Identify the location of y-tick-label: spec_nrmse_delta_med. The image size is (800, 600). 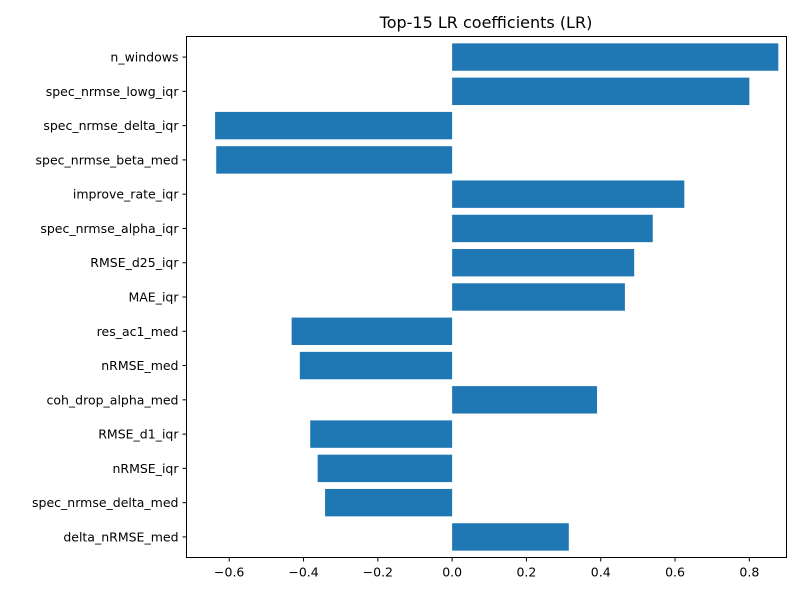
(105, 502).